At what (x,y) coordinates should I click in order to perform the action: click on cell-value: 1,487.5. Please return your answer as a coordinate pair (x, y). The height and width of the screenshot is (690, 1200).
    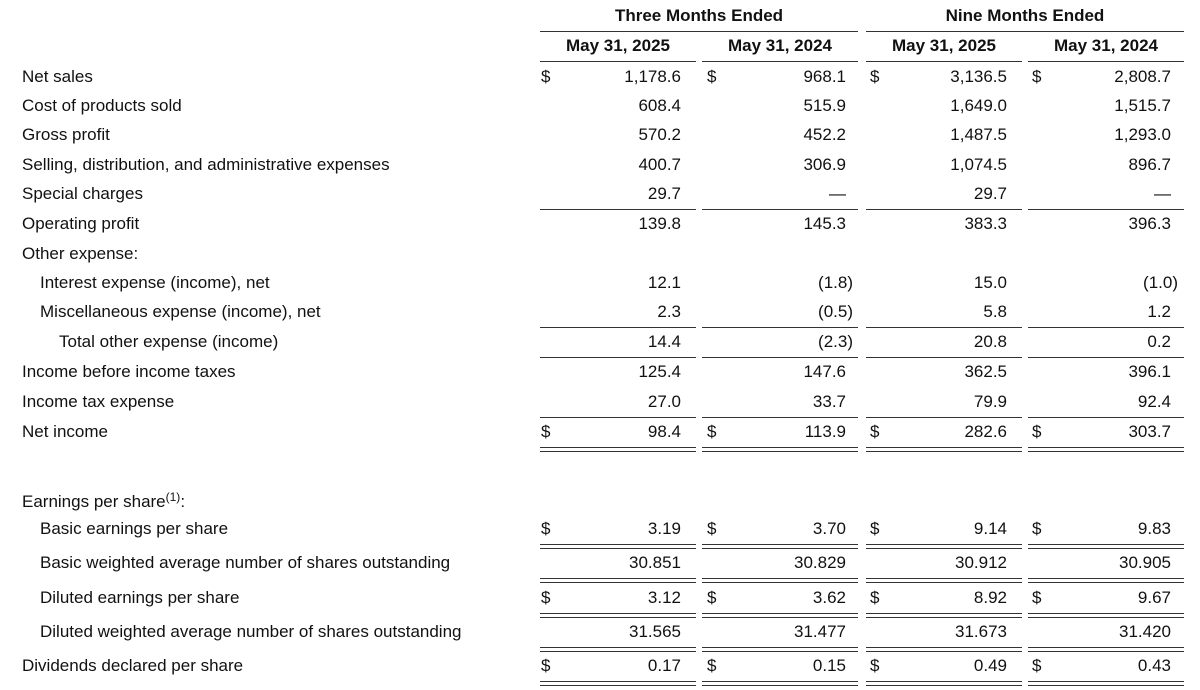
    Looking at the image, I should click on (978, 134).